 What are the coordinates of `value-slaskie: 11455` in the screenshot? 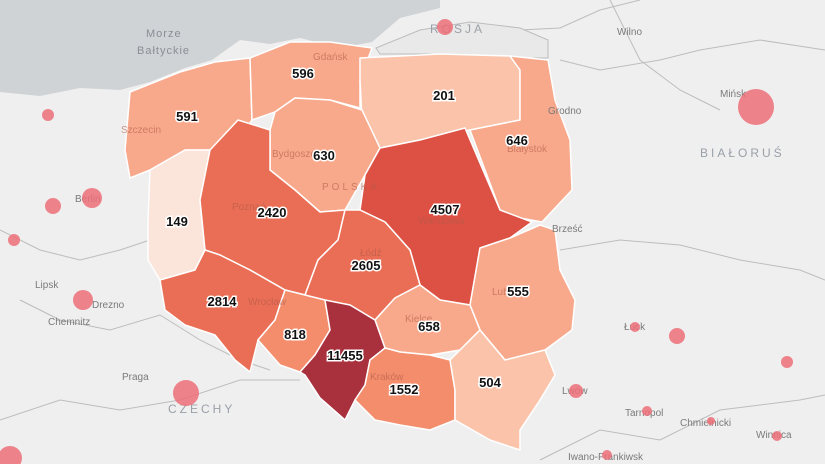 It's located at (344, 355).